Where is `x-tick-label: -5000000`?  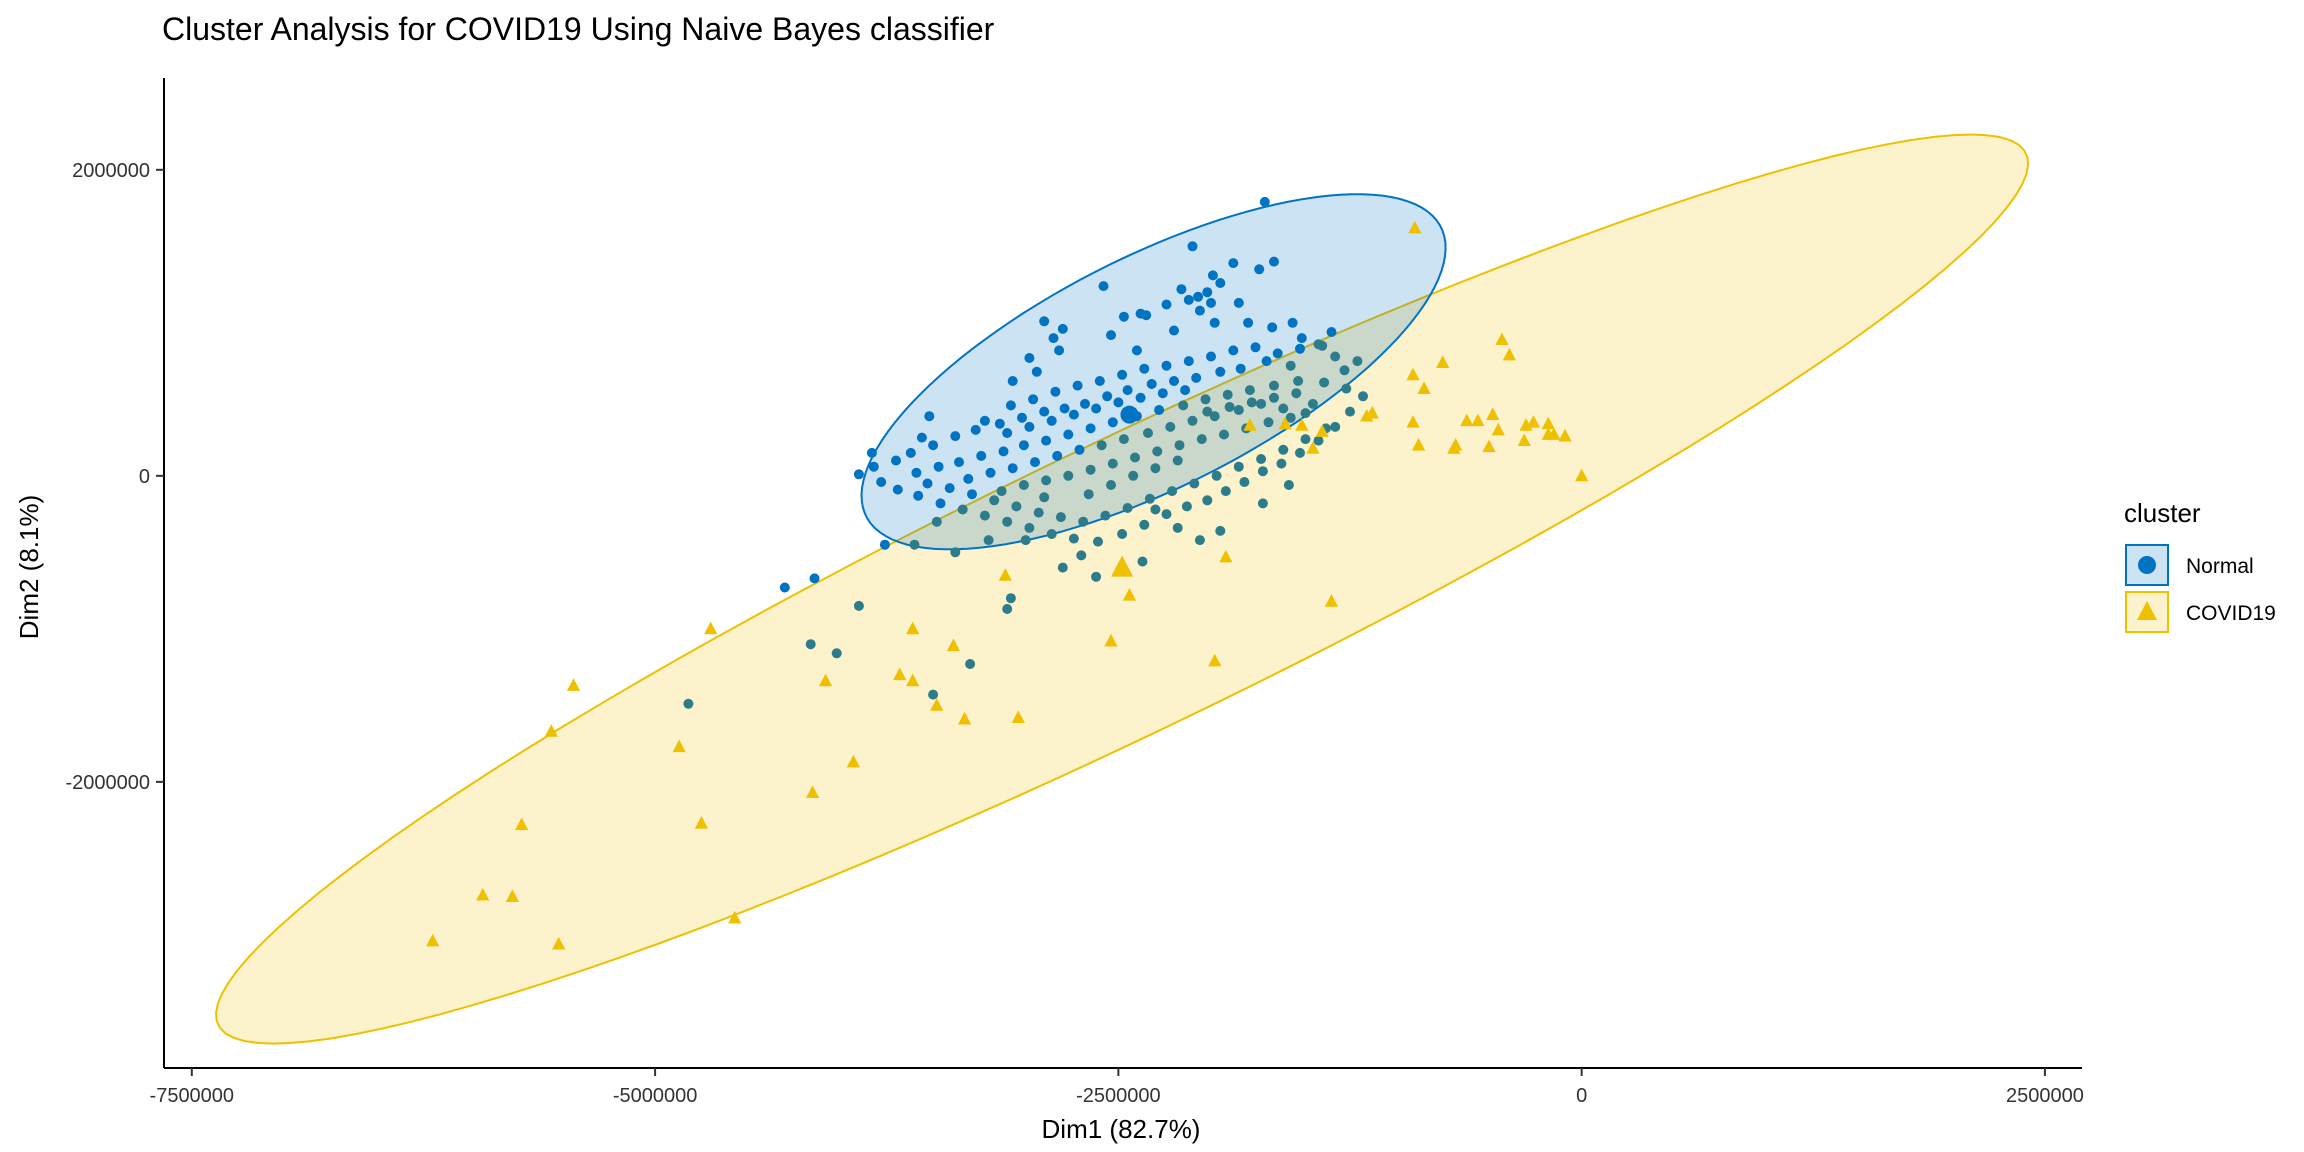
x-tick-label: -5000000 is located at coordinates (655, 1096).